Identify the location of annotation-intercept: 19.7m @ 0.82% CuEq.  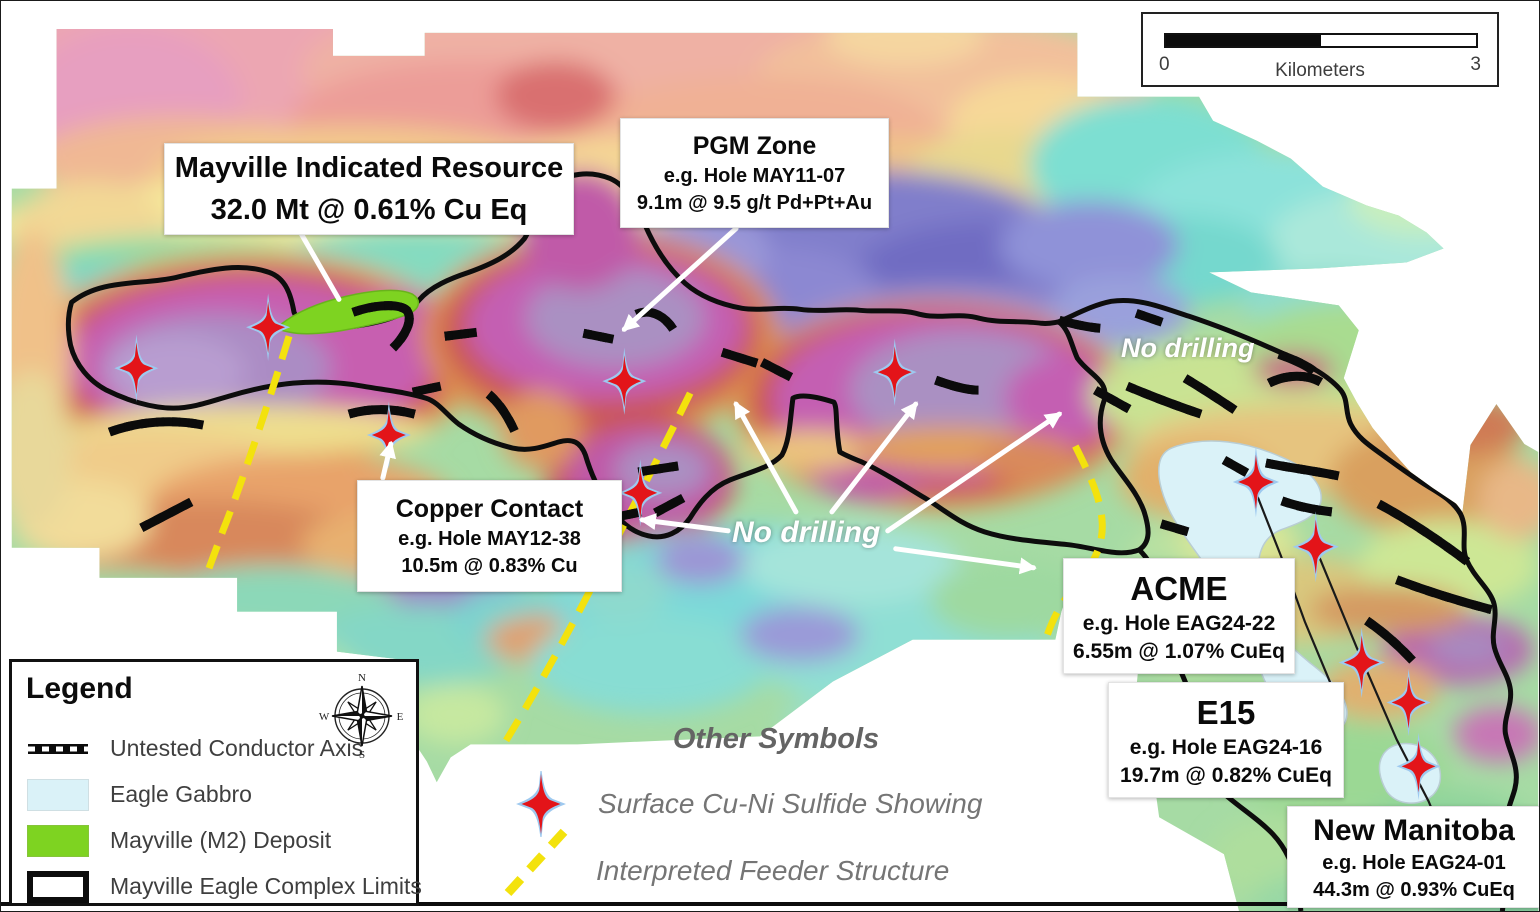
(1226, 775).